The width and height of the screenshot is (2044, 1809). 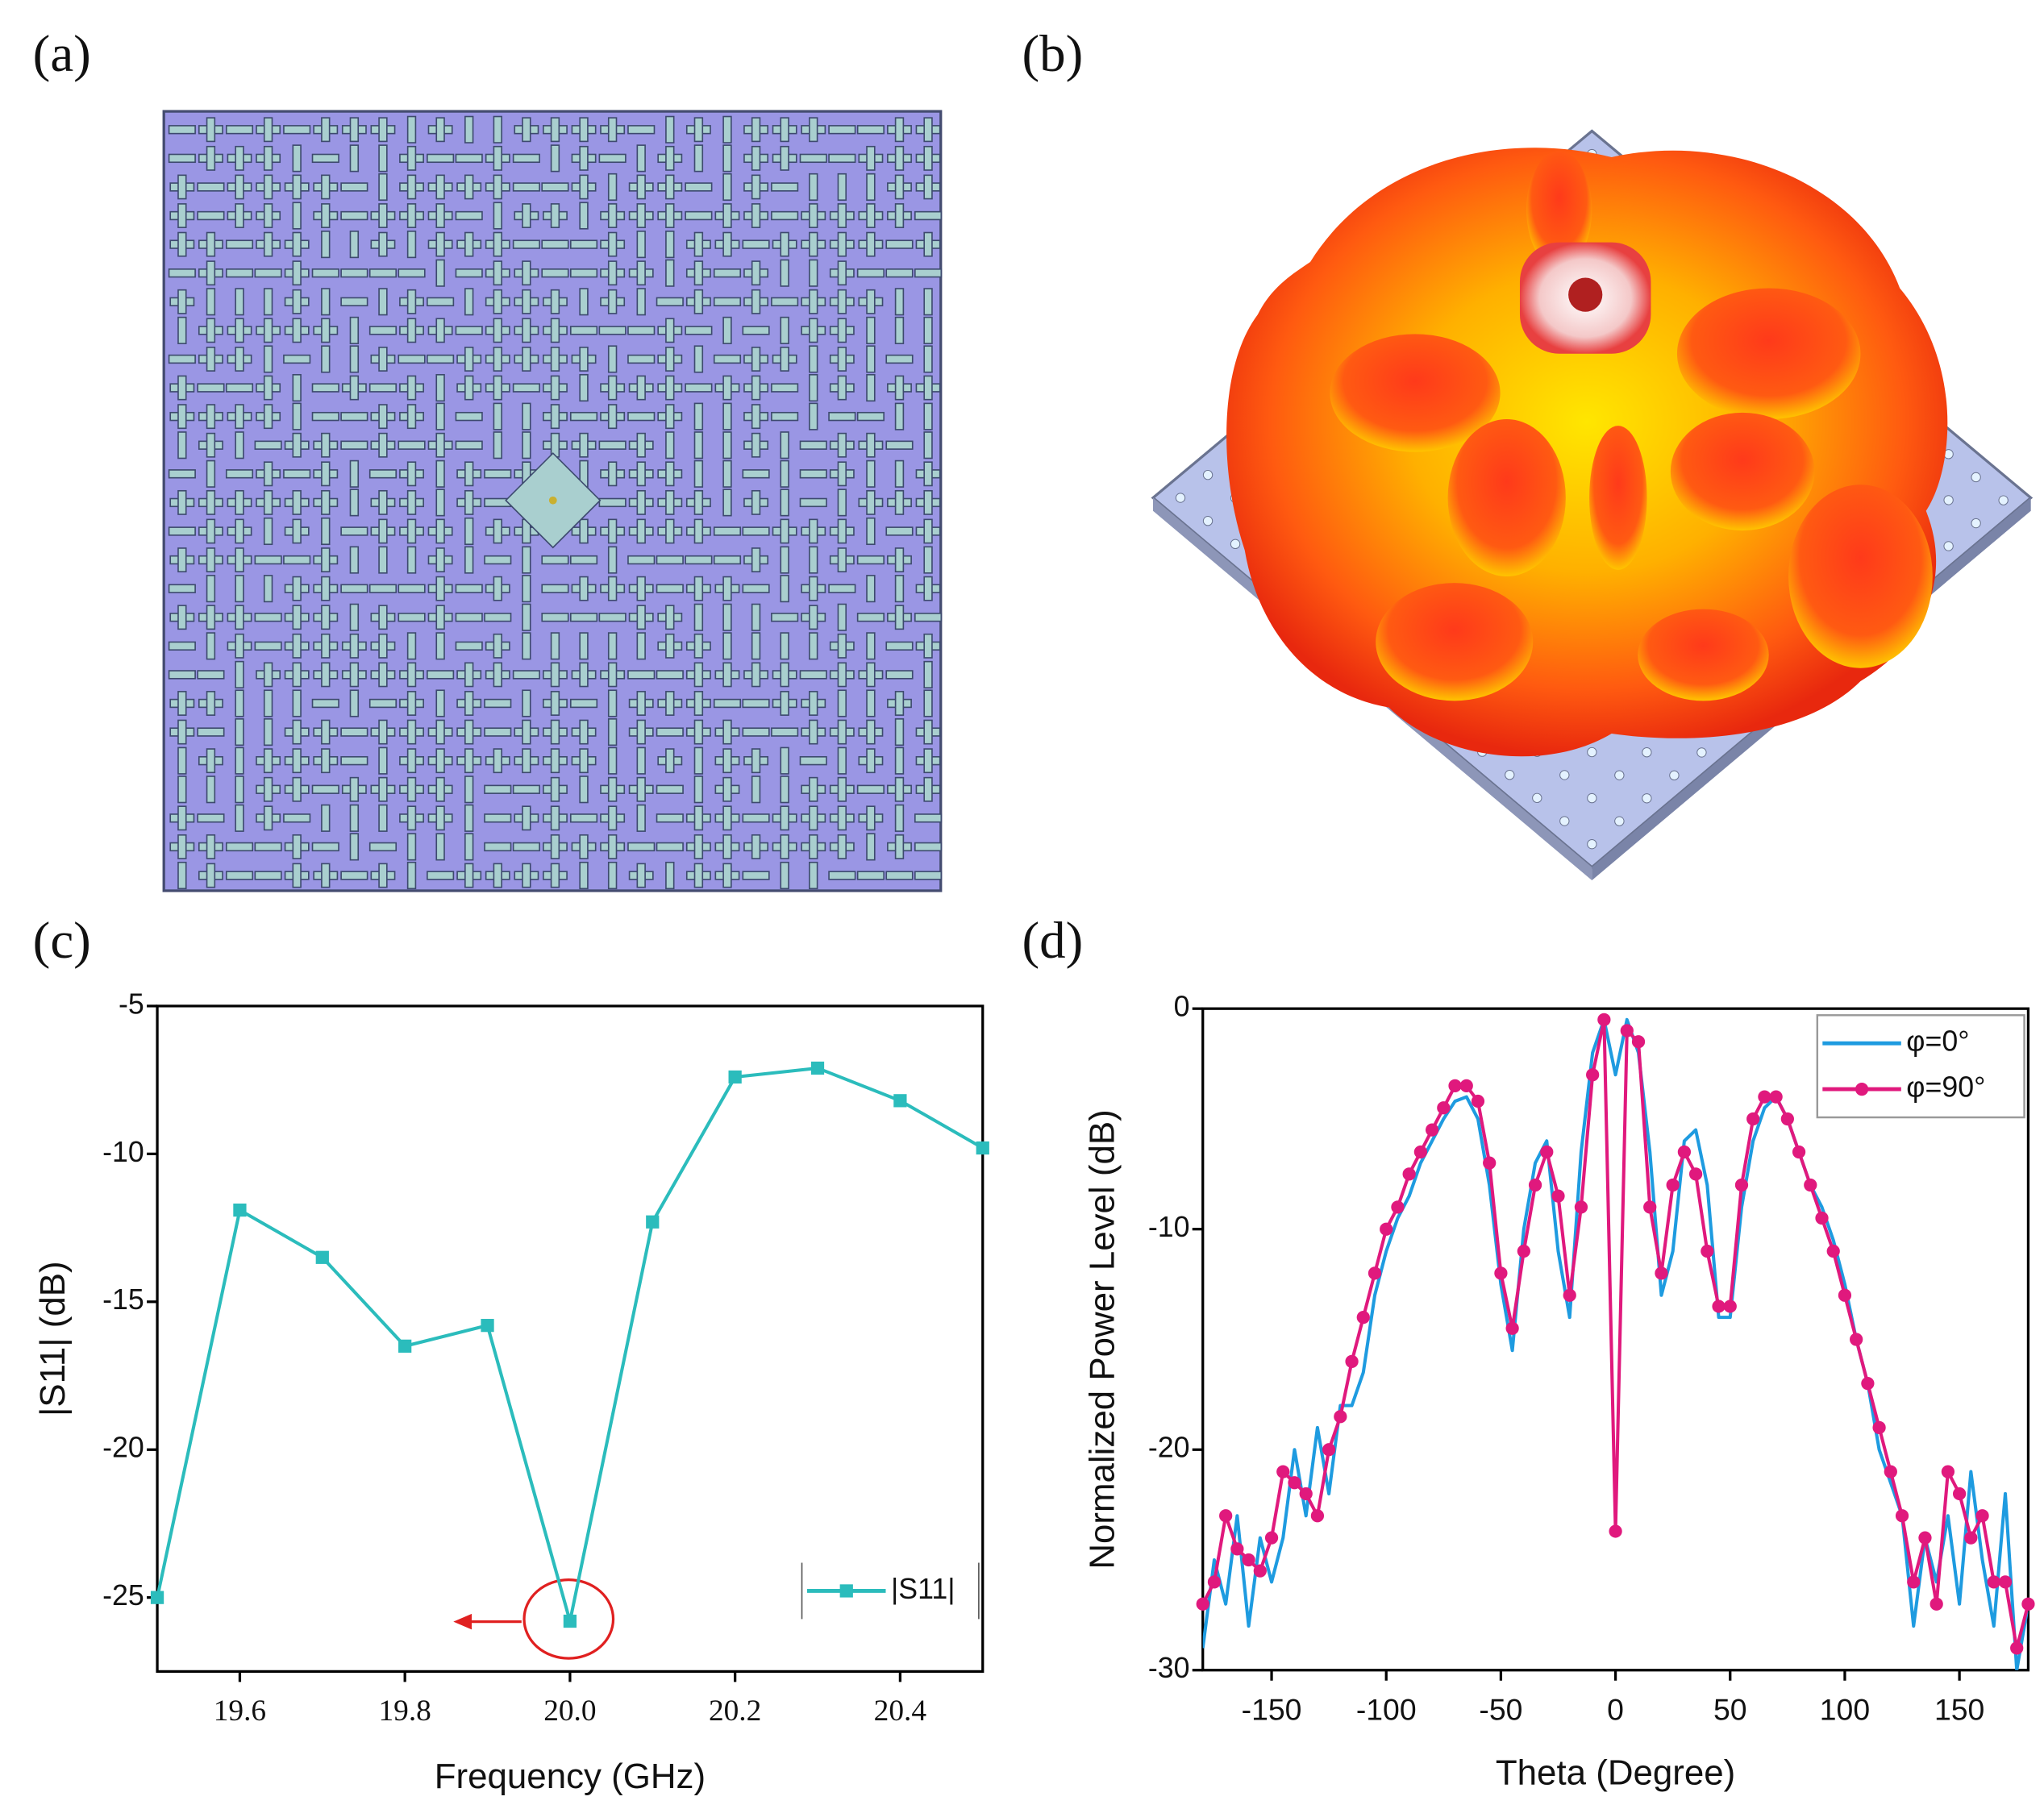 I want to click on legend-label: |S11|, so click(x=923, y=1589).